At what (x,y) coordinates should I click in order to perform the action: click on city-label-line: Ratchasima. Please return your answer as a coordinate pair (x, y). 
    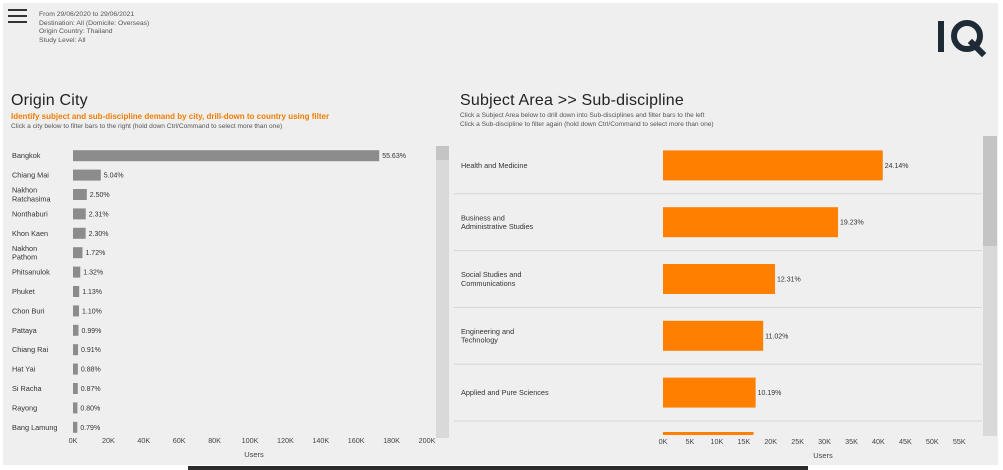
    Looking at the image, I should click on (31, 198).